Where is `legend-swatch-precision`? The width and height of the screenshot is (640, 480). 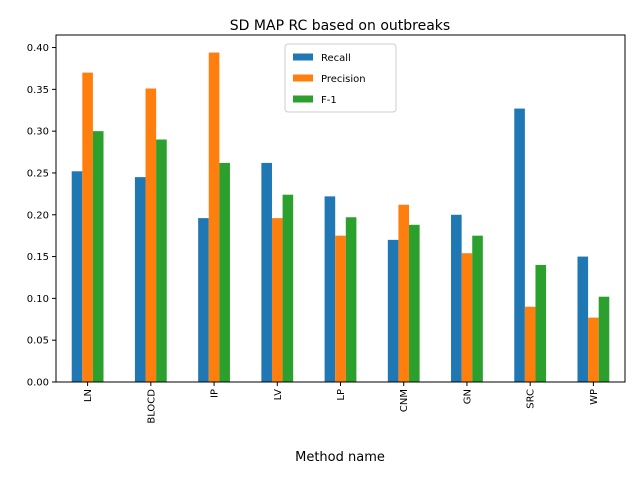 legend-swatch-precision is located at coordinates (303, 78).